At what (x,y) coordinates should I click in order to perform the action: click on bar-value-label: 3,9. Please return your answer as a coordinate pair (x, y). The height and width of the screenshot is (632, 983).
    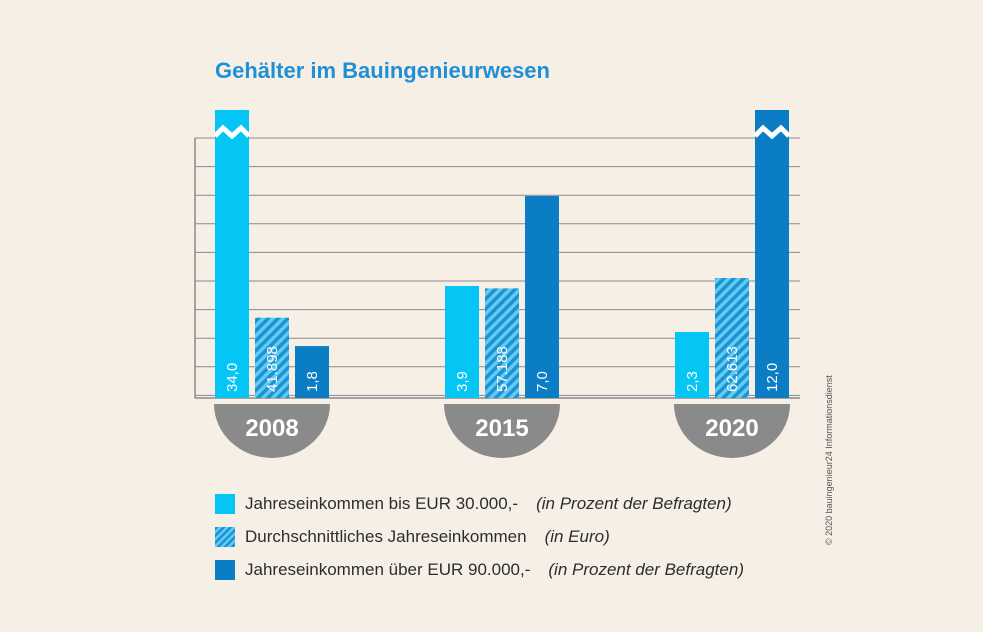
    Looking at the image, I should click on (462, 381).